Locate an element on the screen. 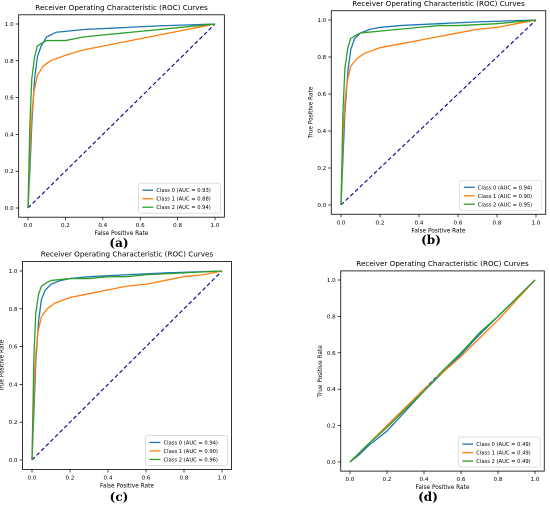 This screenshot has height=510, width=550. legend-label-0-d: Class 0 (AUC = 0.49) is located at coordinates (503, 445).